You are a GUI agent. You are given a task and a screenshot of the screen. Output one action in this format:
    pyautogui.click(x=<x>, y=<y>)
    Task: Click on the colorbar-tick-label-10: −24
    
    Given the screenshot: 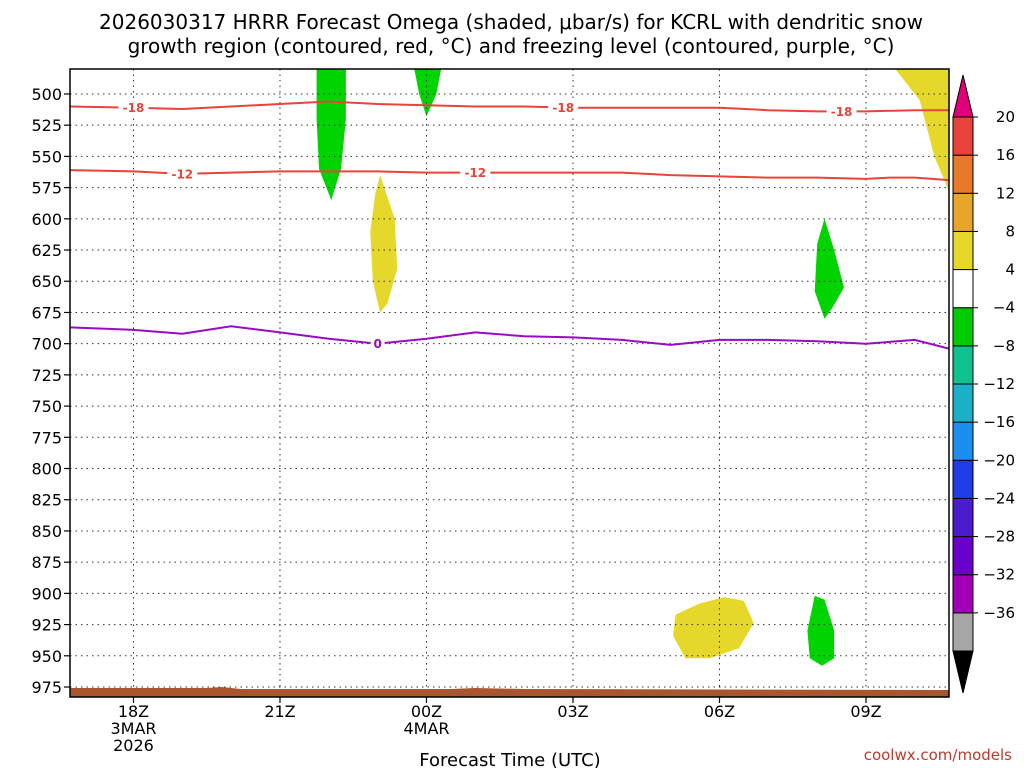 What is the action you would take?
    pyautogui.click(x=999, y=498)
    